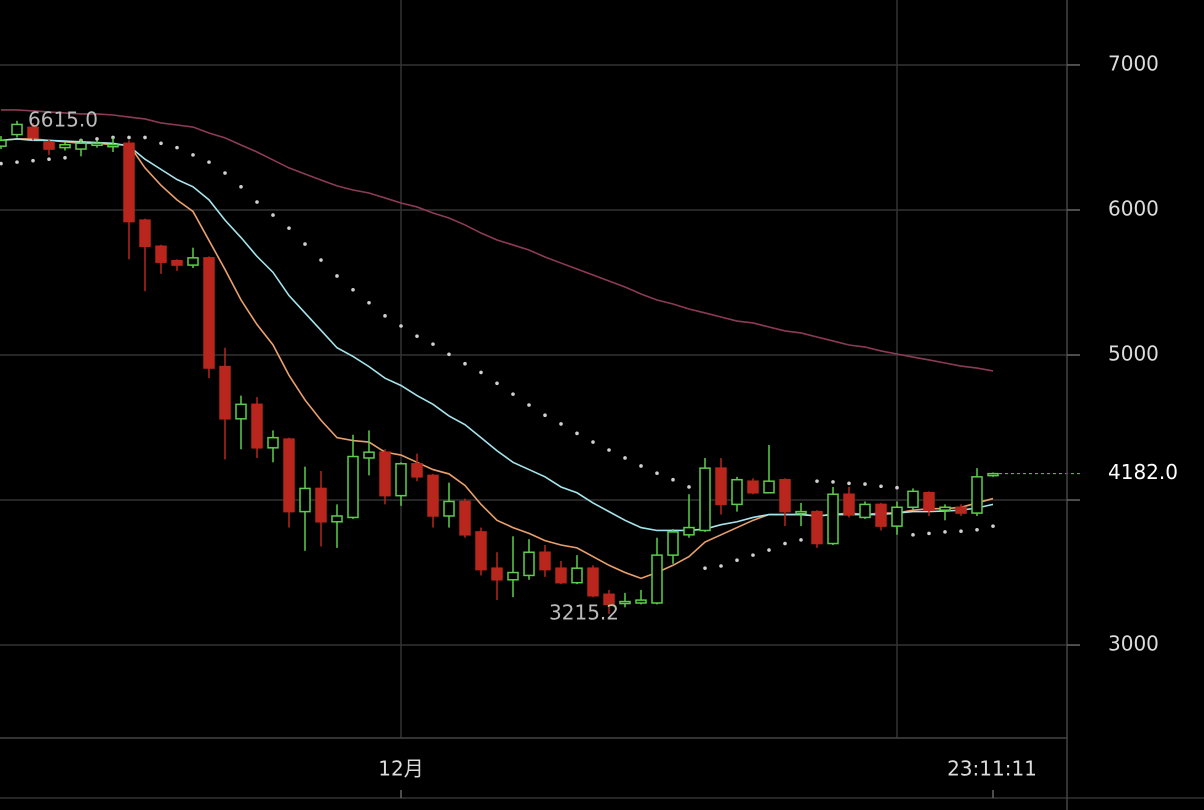  What do you see at coordinates (1133, 208) in the screenshot?
I see `y-tick-label: 6000` at bounding box center [1133, 208].